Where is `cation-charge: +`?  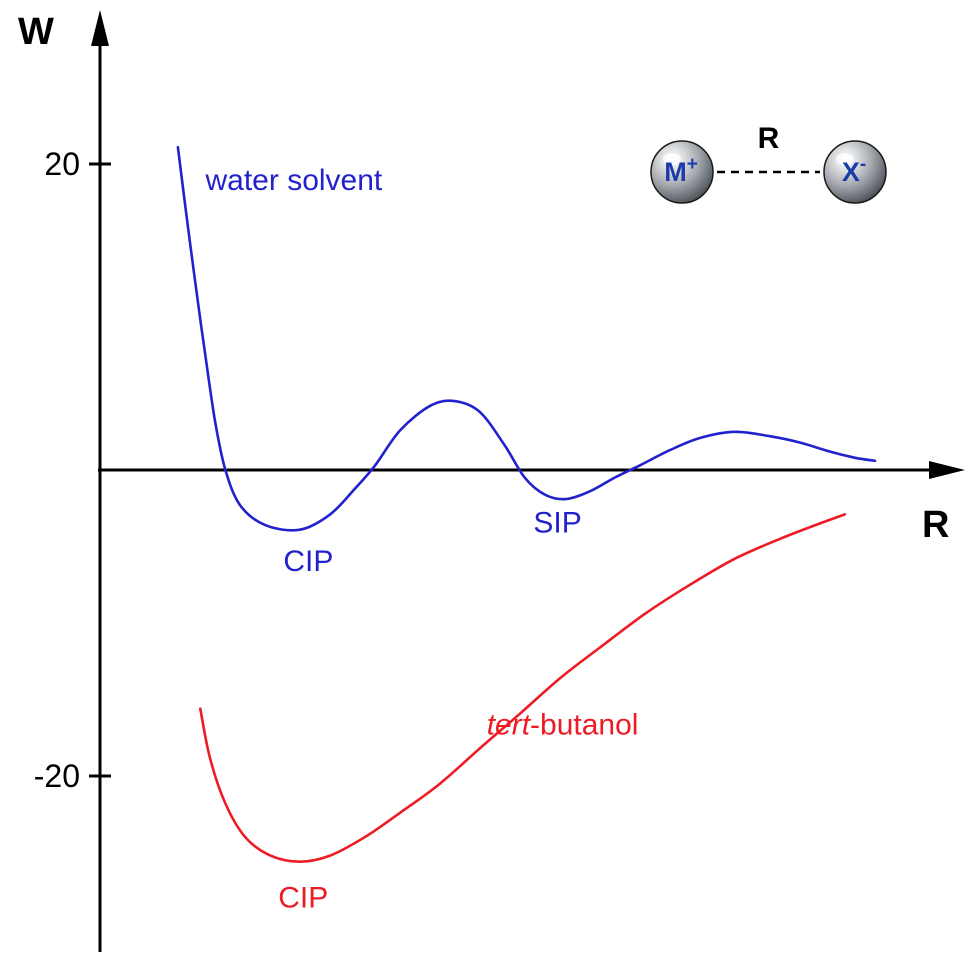
cation-charge: + is located at coordinates (692, 164).